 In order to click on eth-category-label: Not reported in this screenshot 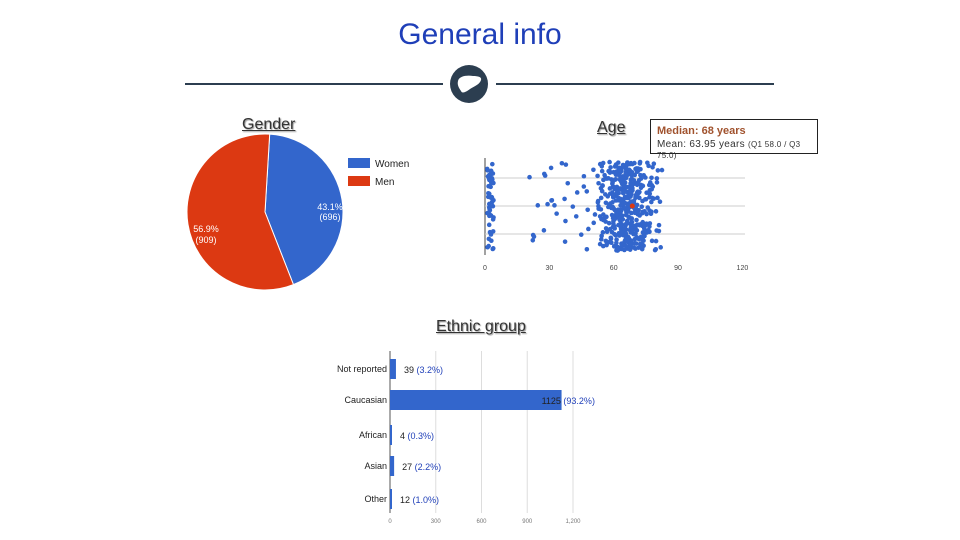, I will do `click(362, 369)`.